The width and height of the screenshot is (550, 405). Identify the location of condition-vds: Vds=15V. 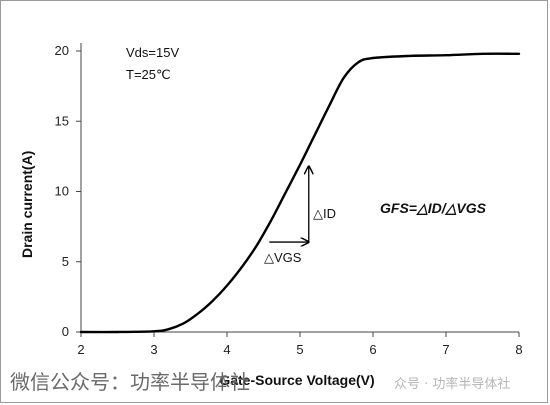
(152, 52).